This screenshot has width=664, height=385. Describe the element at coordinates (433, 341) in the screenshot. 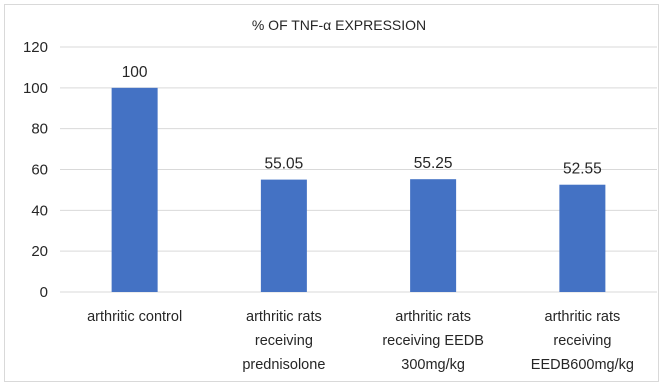

I see `x-category-label: receiving EEDB` at that location.